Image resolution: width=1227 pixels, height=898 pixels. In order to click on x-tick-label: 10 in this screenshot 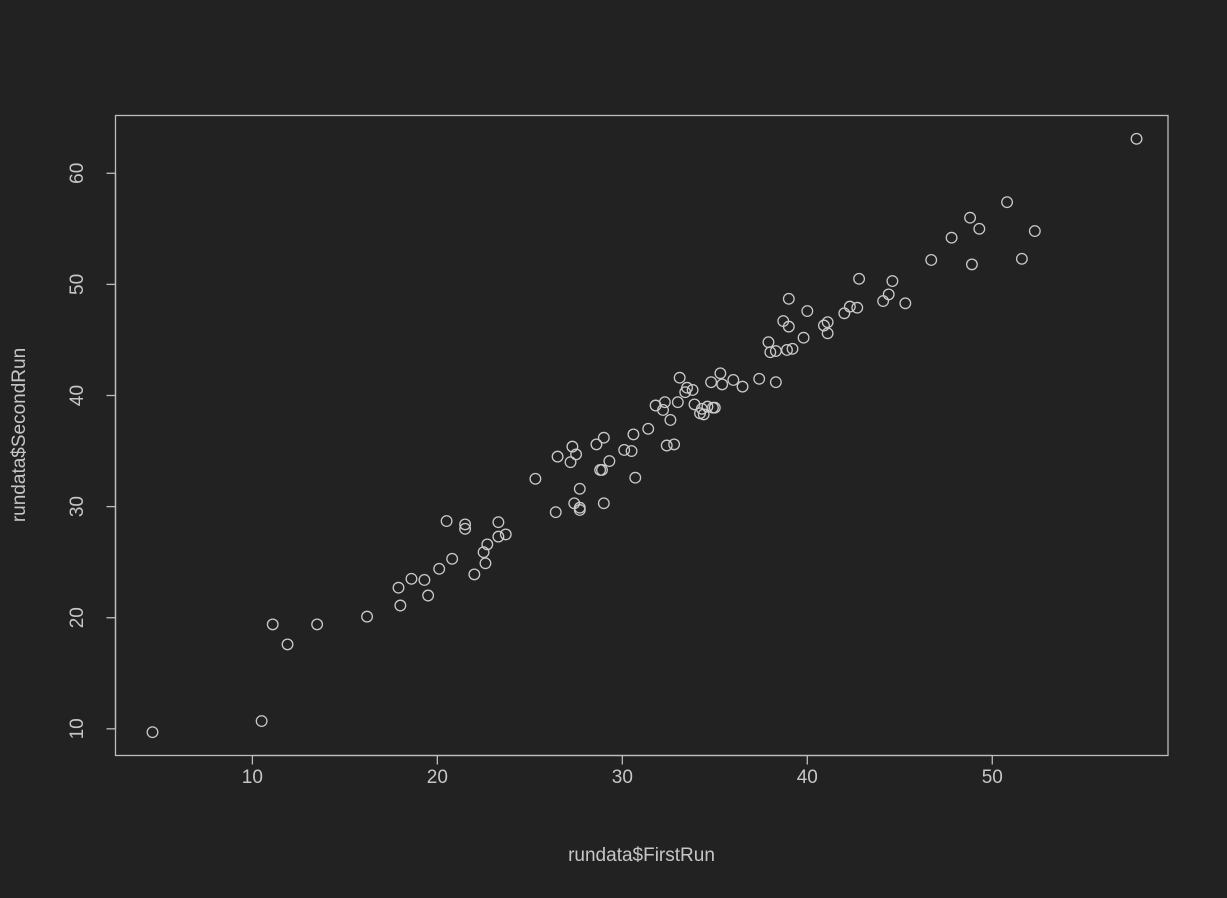, I will do `click(252, 777)`.